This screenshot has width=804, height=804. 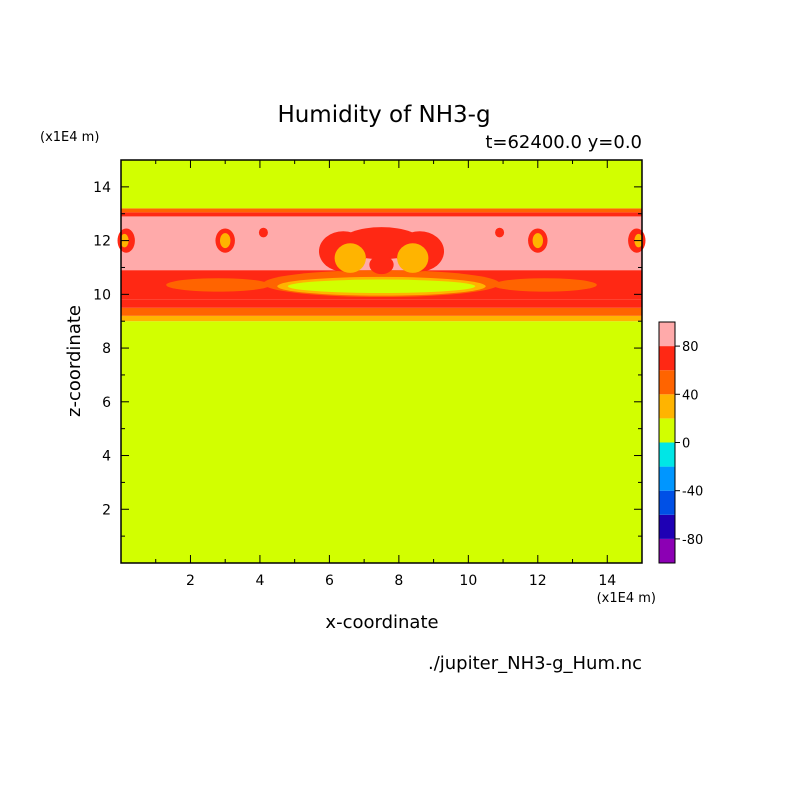 What do you see at coordinates (538, 581) in the screenshot?
I see `x-tick-label: 12` at bounding box center [538, 581].